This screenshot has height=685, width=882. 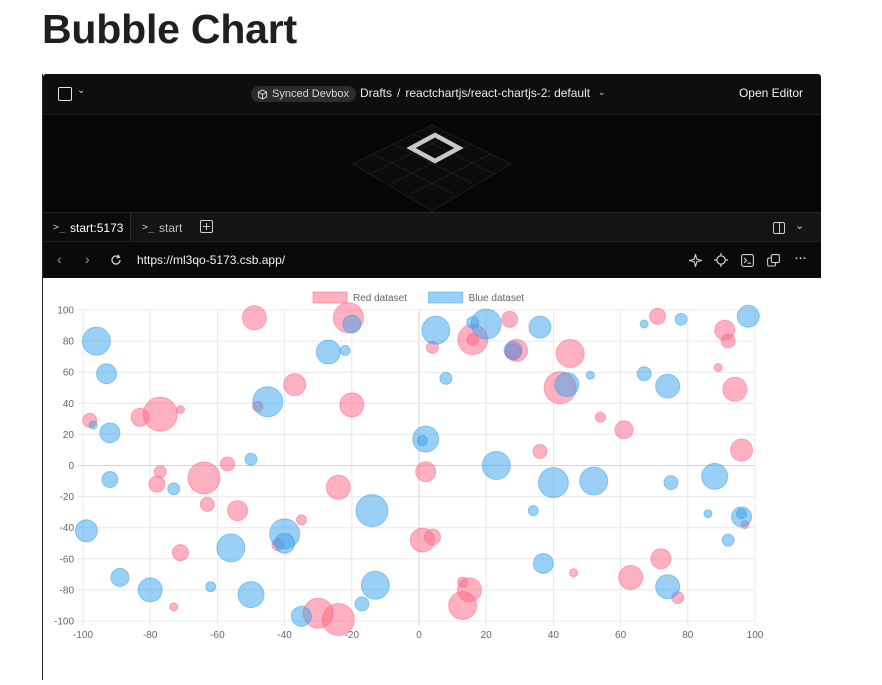 What do you see at coordinates (376, 93) in the screenshot?
I see `breadcrumb-folder: Drafts` at bounding box center [376, 93].